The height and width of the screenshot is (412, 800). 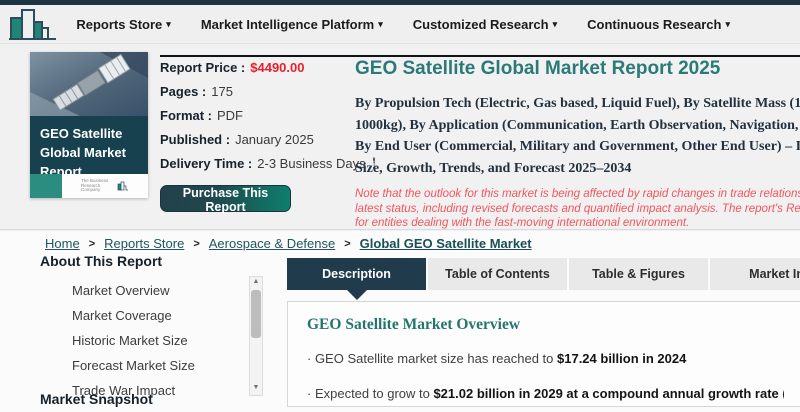 I want to click on logo-building-icon, so click(x=32, y=24).